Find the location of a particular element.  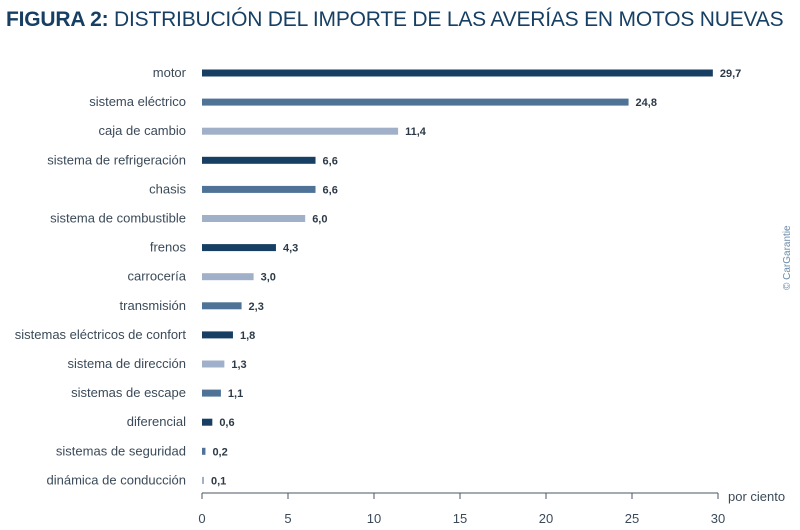

value-label: 4,3 is located at coordinates (290, 249).